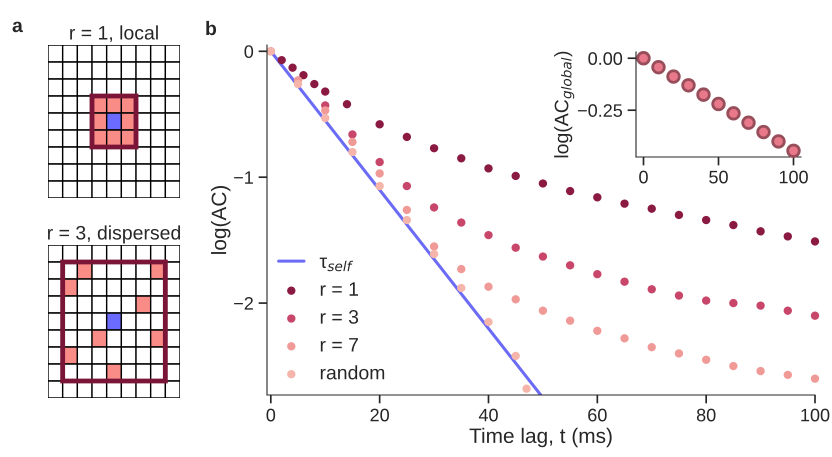 Image resolution: width=832 pixels, height=457 pixels. I want to click on x-tick-label: 20, so click(379, 415).